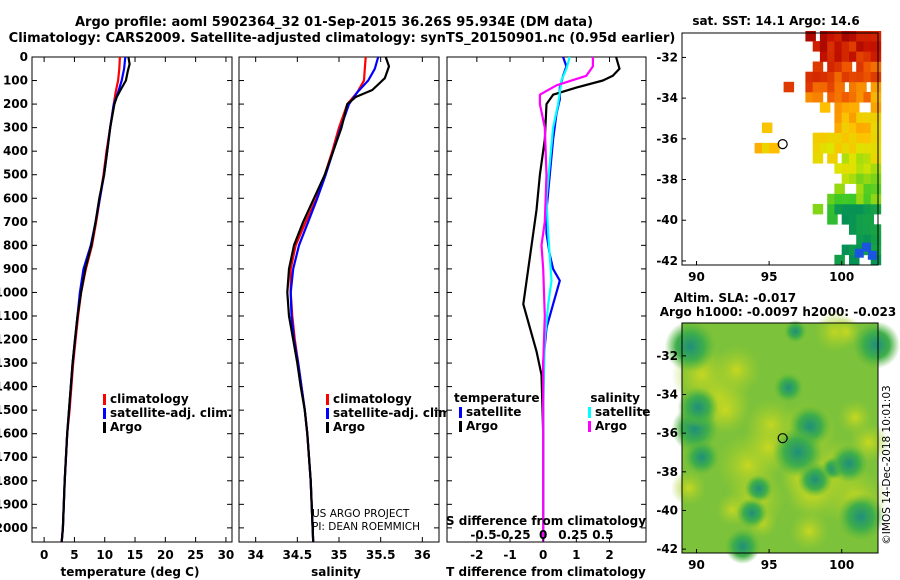 The width and height of the screenshot is (900, 580). Describe the element at coordinates (394, 413) in the screenshot. I see `legend-label-satellite-adj-clim: satellite-adj. clim.` at that location.